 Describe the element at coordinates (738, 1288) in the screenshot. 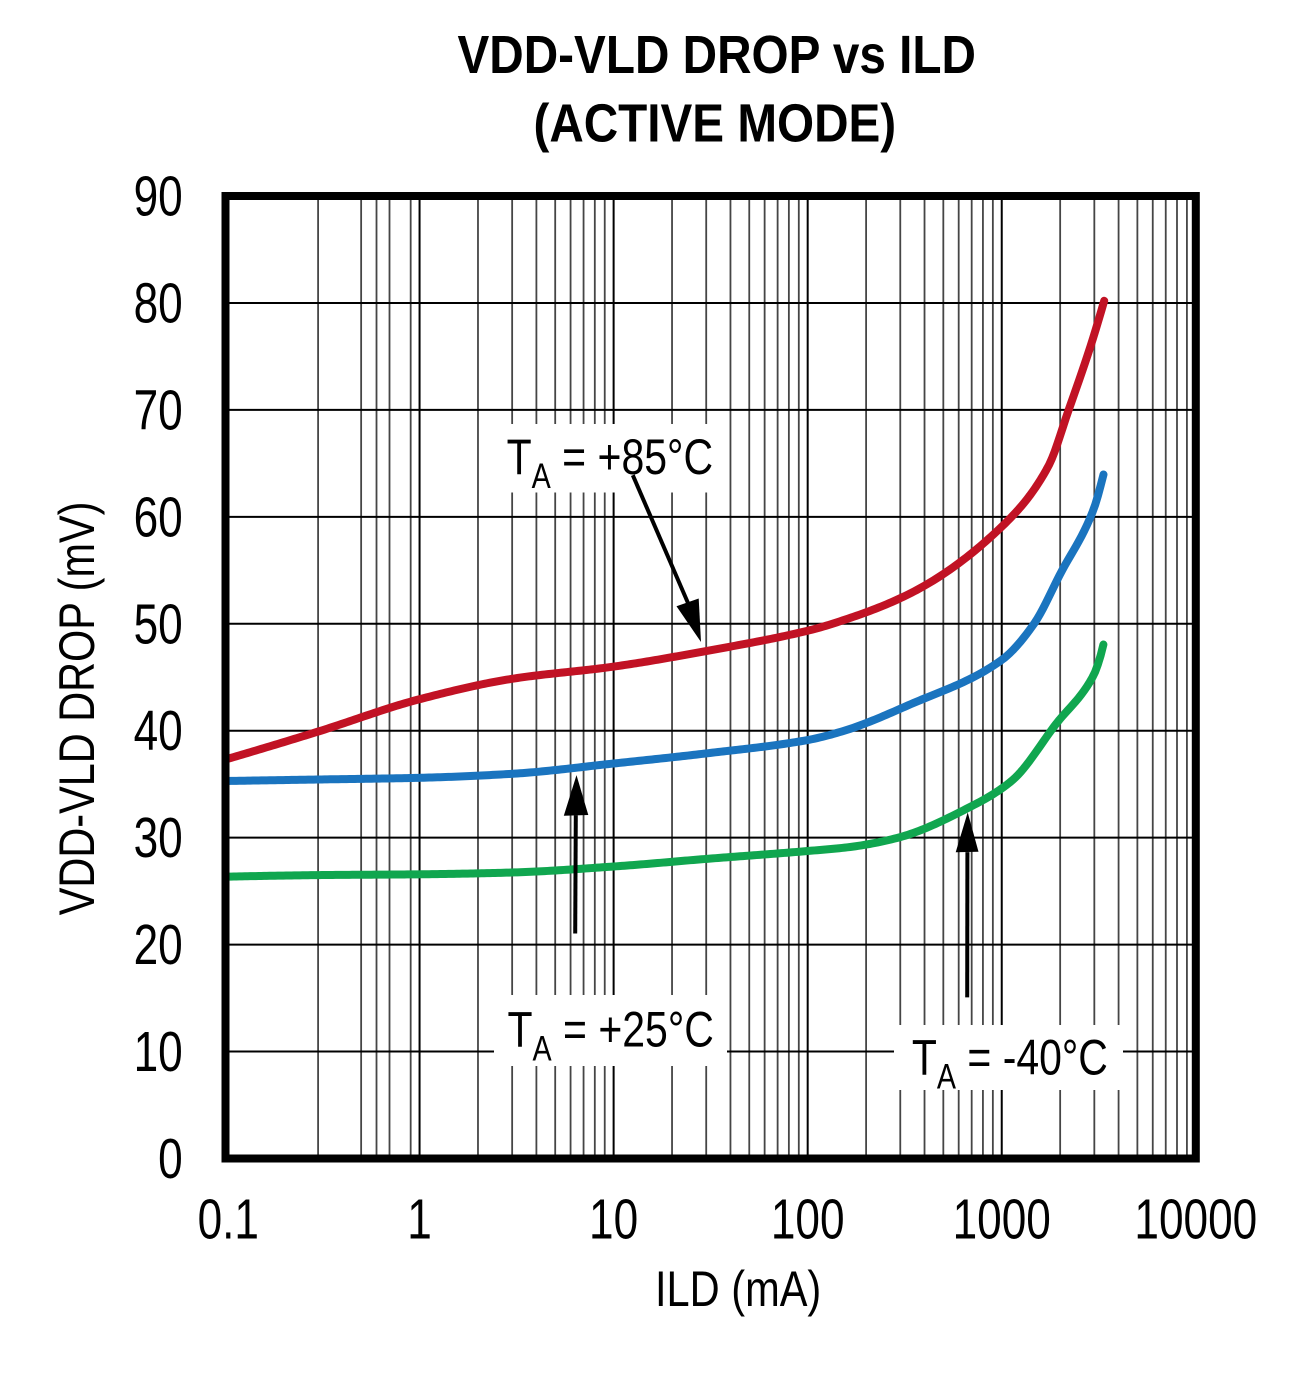

I see `svg-text: ILD (mA)` at that location.